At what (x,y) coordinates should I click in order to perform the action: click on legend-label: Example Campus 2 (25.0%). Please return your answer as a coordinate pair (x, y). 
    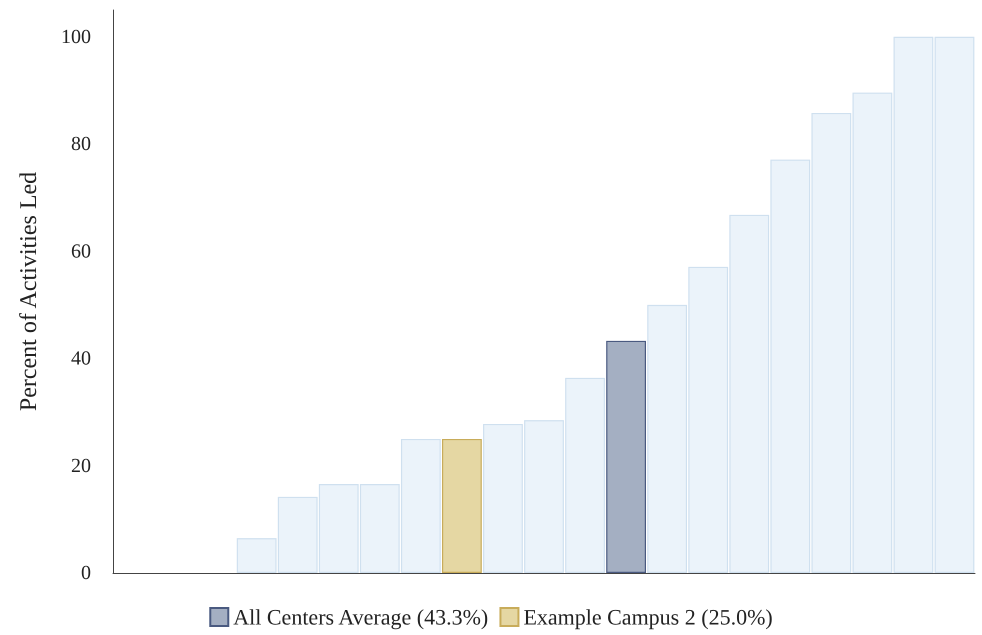
    Looking at the image, I should click on (648, 617).